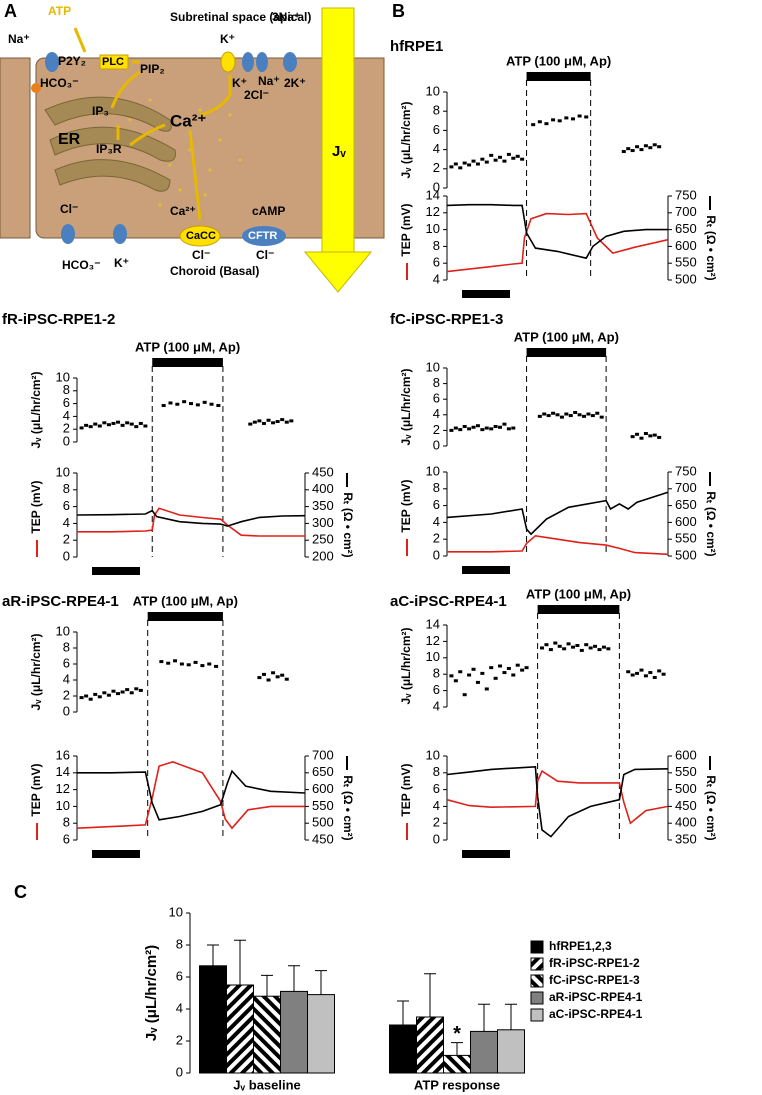 The width and height of the screenshot is (762, 1095). What do you see at coordinates (436, 398) in the screenshot?
I see `tick-label: 6` at bounding box center [436, 398].